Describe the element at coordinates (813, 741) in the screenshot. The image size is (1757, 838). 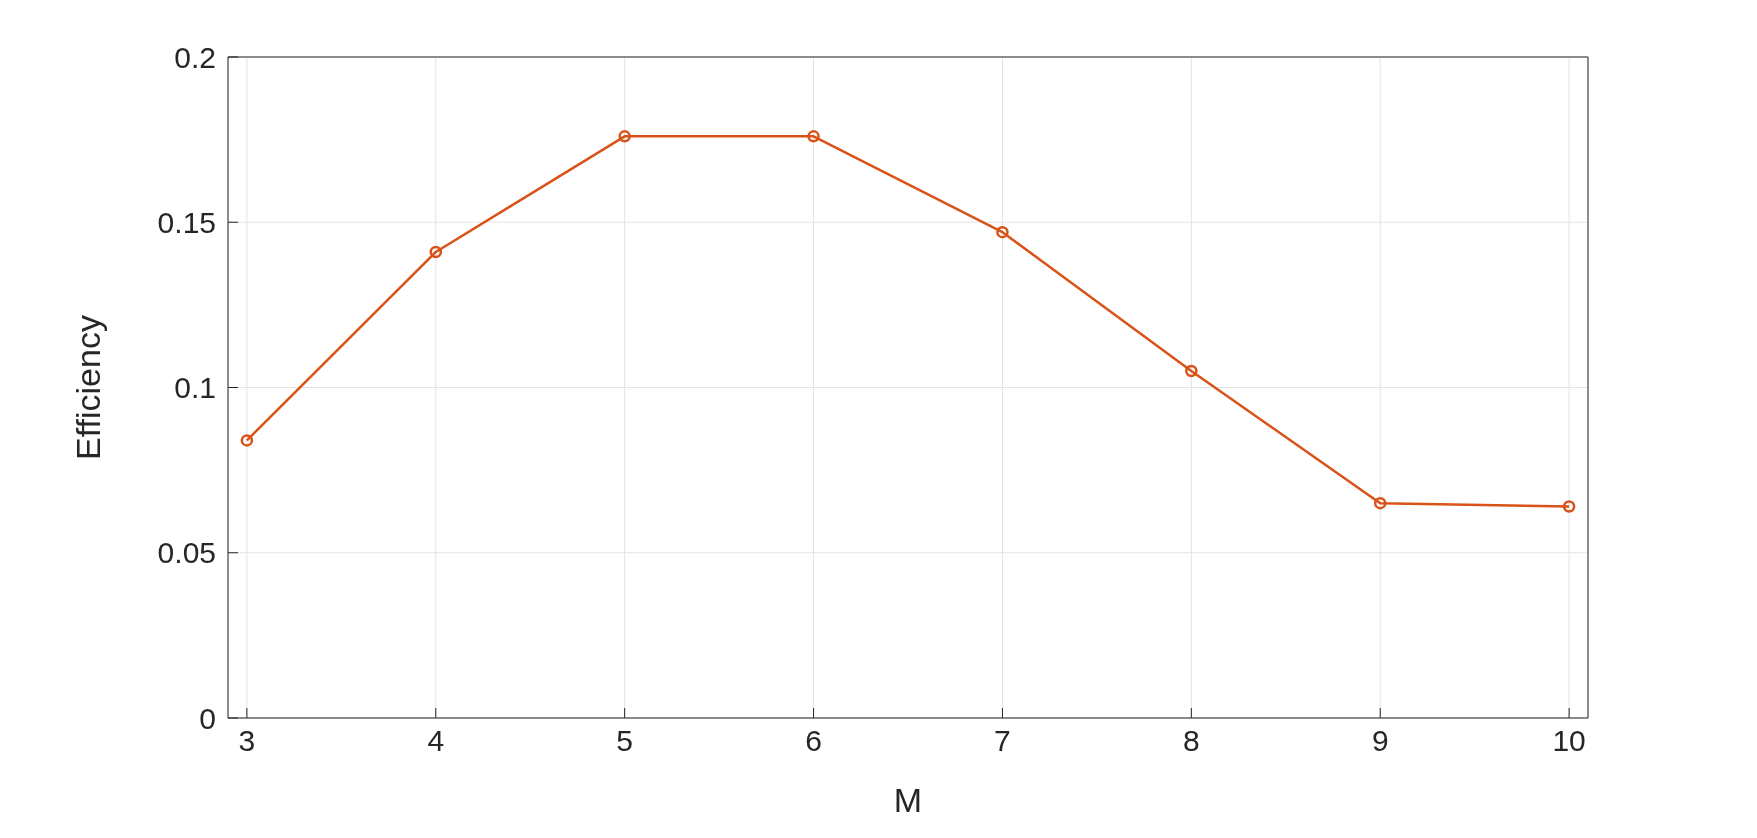
I see `x-tick-label: 6` at that location.